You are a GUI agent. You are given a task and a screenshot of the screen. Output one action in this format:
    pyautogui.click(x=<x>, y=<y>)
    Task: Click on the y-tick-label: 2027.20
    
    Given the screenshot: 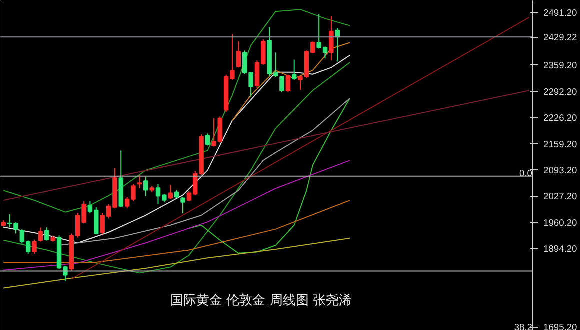 What is the action you would take?
    pyautogui.click(x=561, y=197)
    